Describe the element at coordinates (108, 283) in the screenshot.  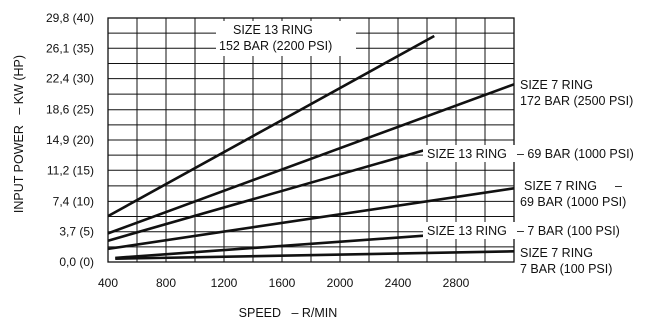
I see `x-tick-label: 400` at that location.